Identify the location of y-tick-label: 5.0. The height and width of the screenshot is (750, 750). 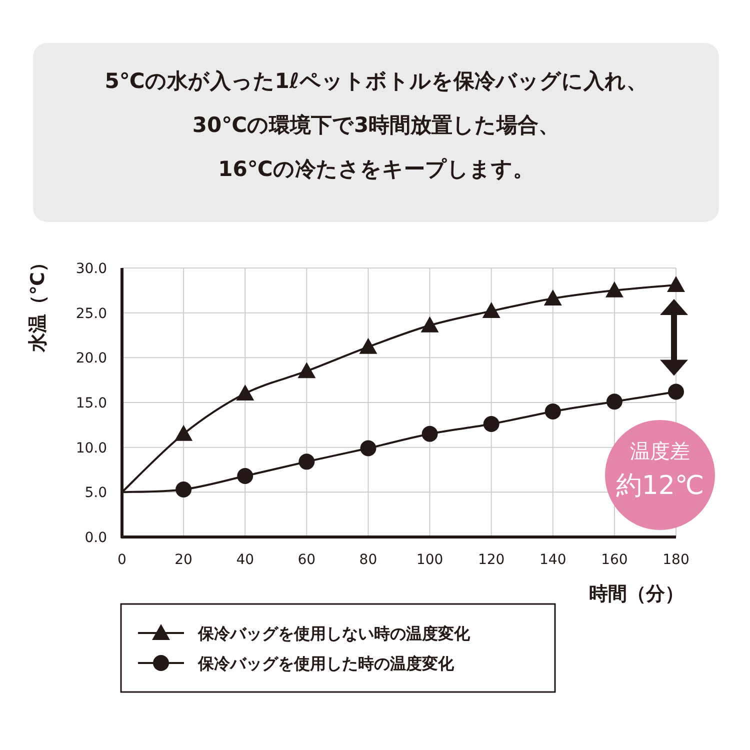
(95, 493).